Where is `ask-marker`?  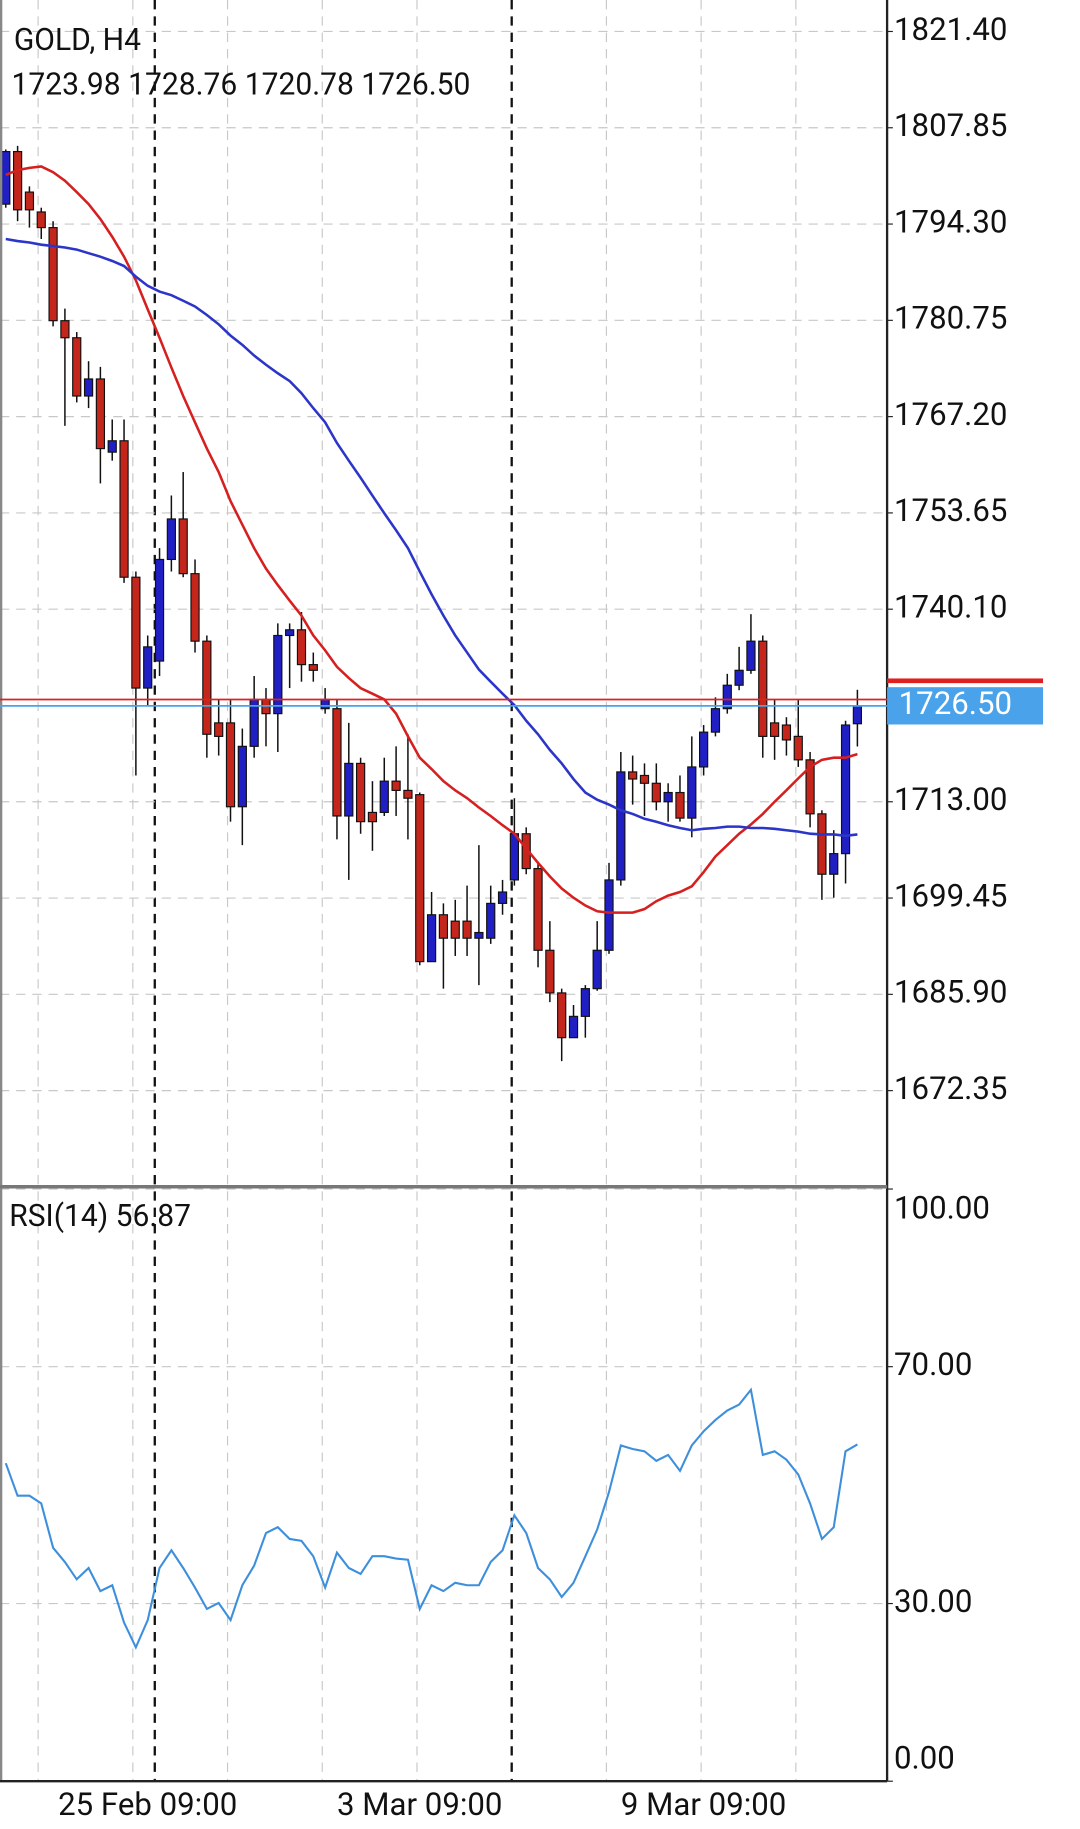 ask-marker is located at coordinates (965, 681).